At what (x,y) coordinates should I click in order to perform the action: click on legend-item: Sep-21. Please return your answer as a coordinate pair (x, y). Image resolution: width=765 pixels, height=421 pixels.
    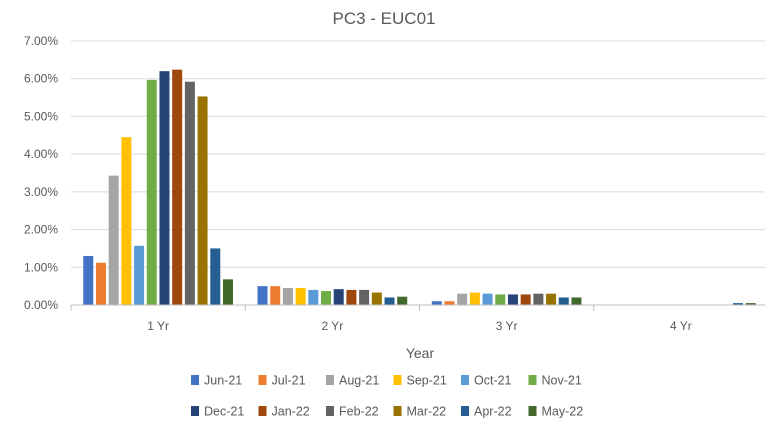
    Looking at the image, I should click on (420, 381).